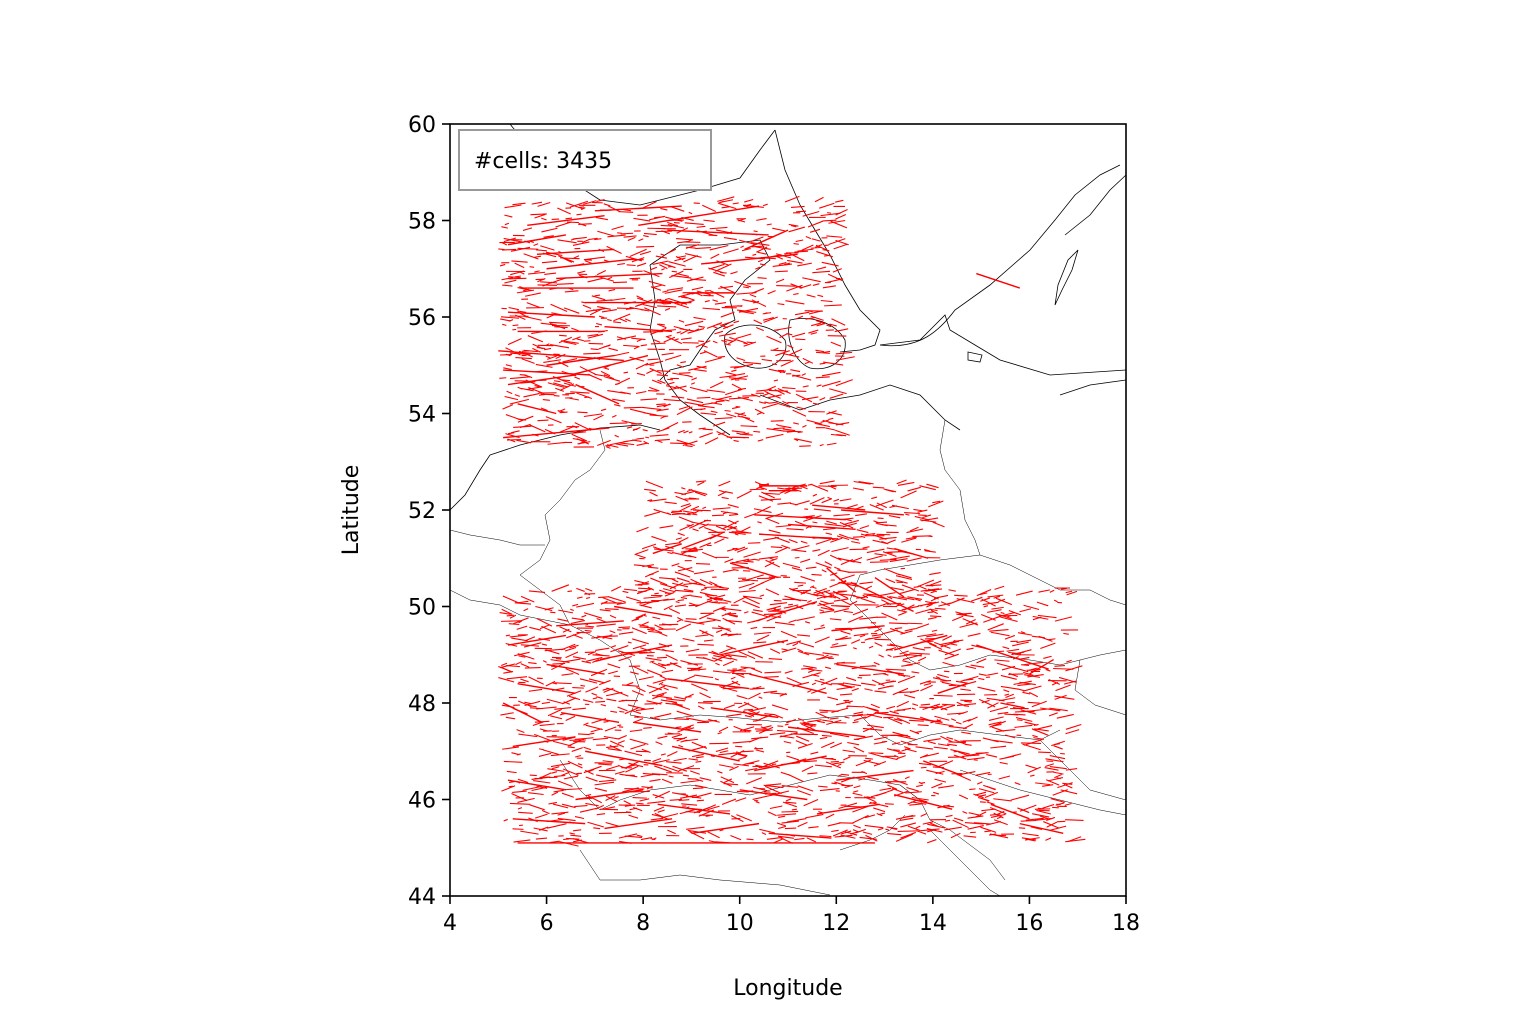 This screenshot has height=1024, width=1536. I want to click on legend: #cells: 3435, so click(585, 160).